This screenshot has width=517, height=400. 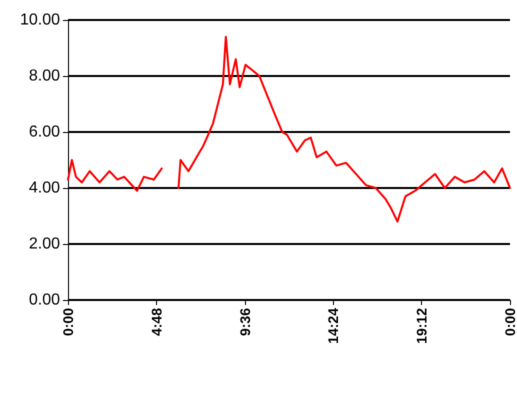 What do you see at coordinates (244, 322) in the screenshot?
I see `x-tick-label: 9:36` at bounding box center [244, 322].